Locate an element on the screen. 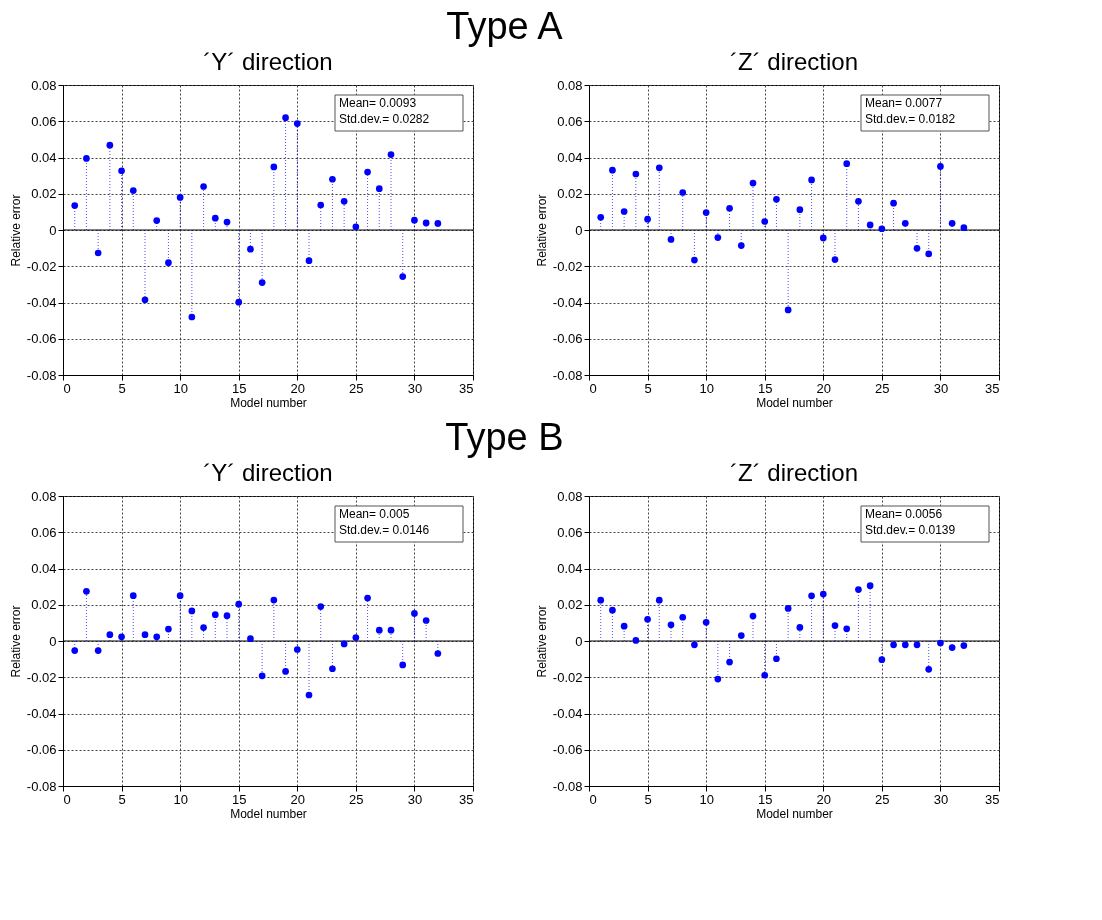 This screenshot has height=920, width=1102. y-tick-label: -0.02 is located at coordinates (567, 677).